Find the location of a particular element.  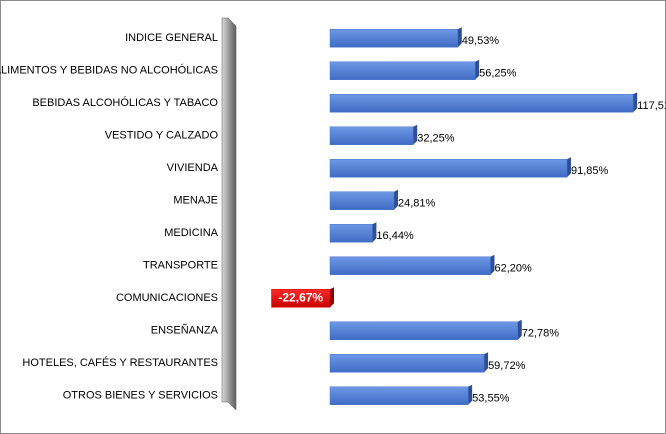

category-label: VESTIDO Y CALZADO is located at coordinates (162, 136).